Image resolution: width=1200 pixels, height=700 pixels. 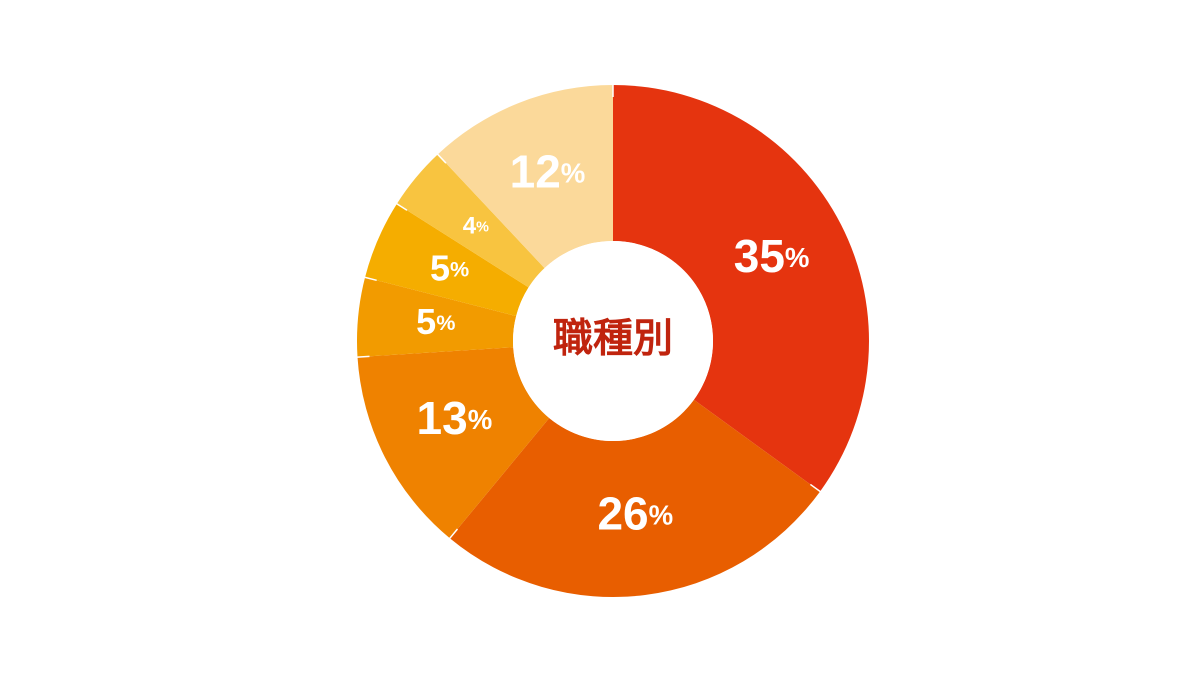 I want to click on value-label: 26%, so click(x=635, y=514).